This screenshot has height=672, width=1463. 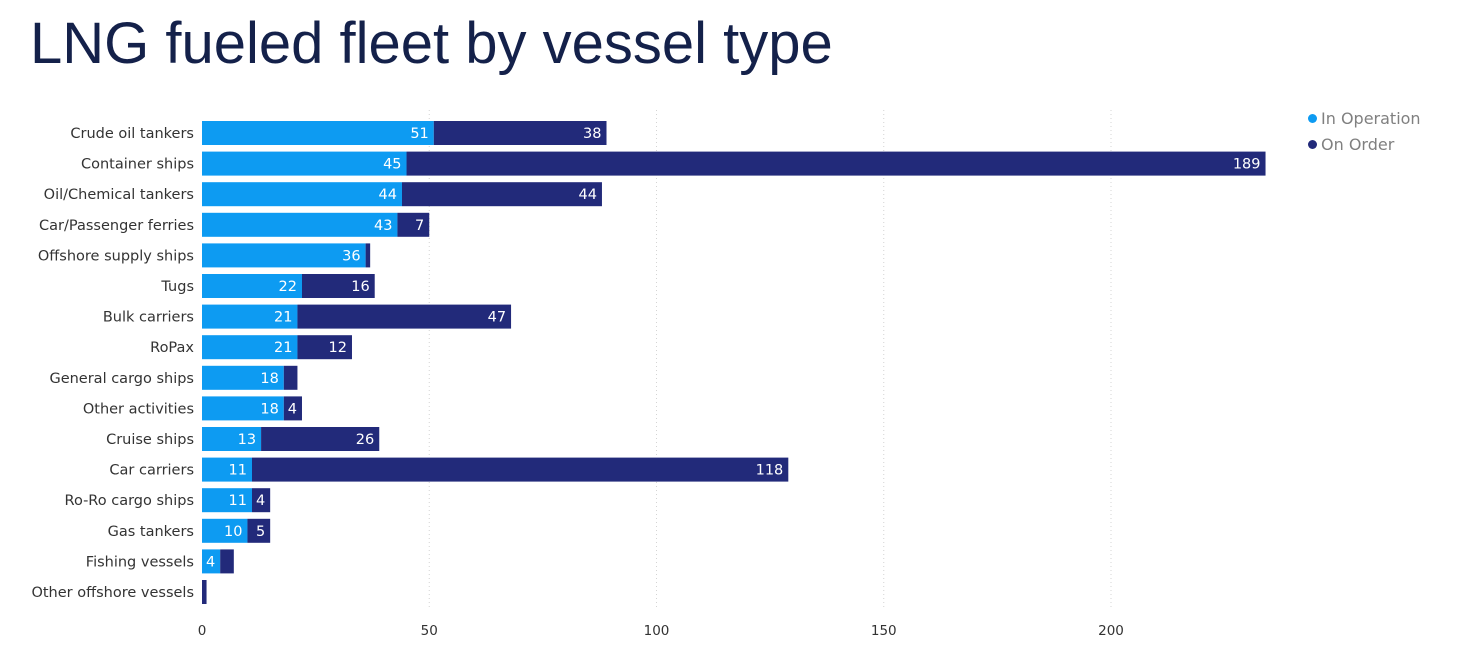 I want to click on data-label-on-order: 5, so click(x=260, y=532).